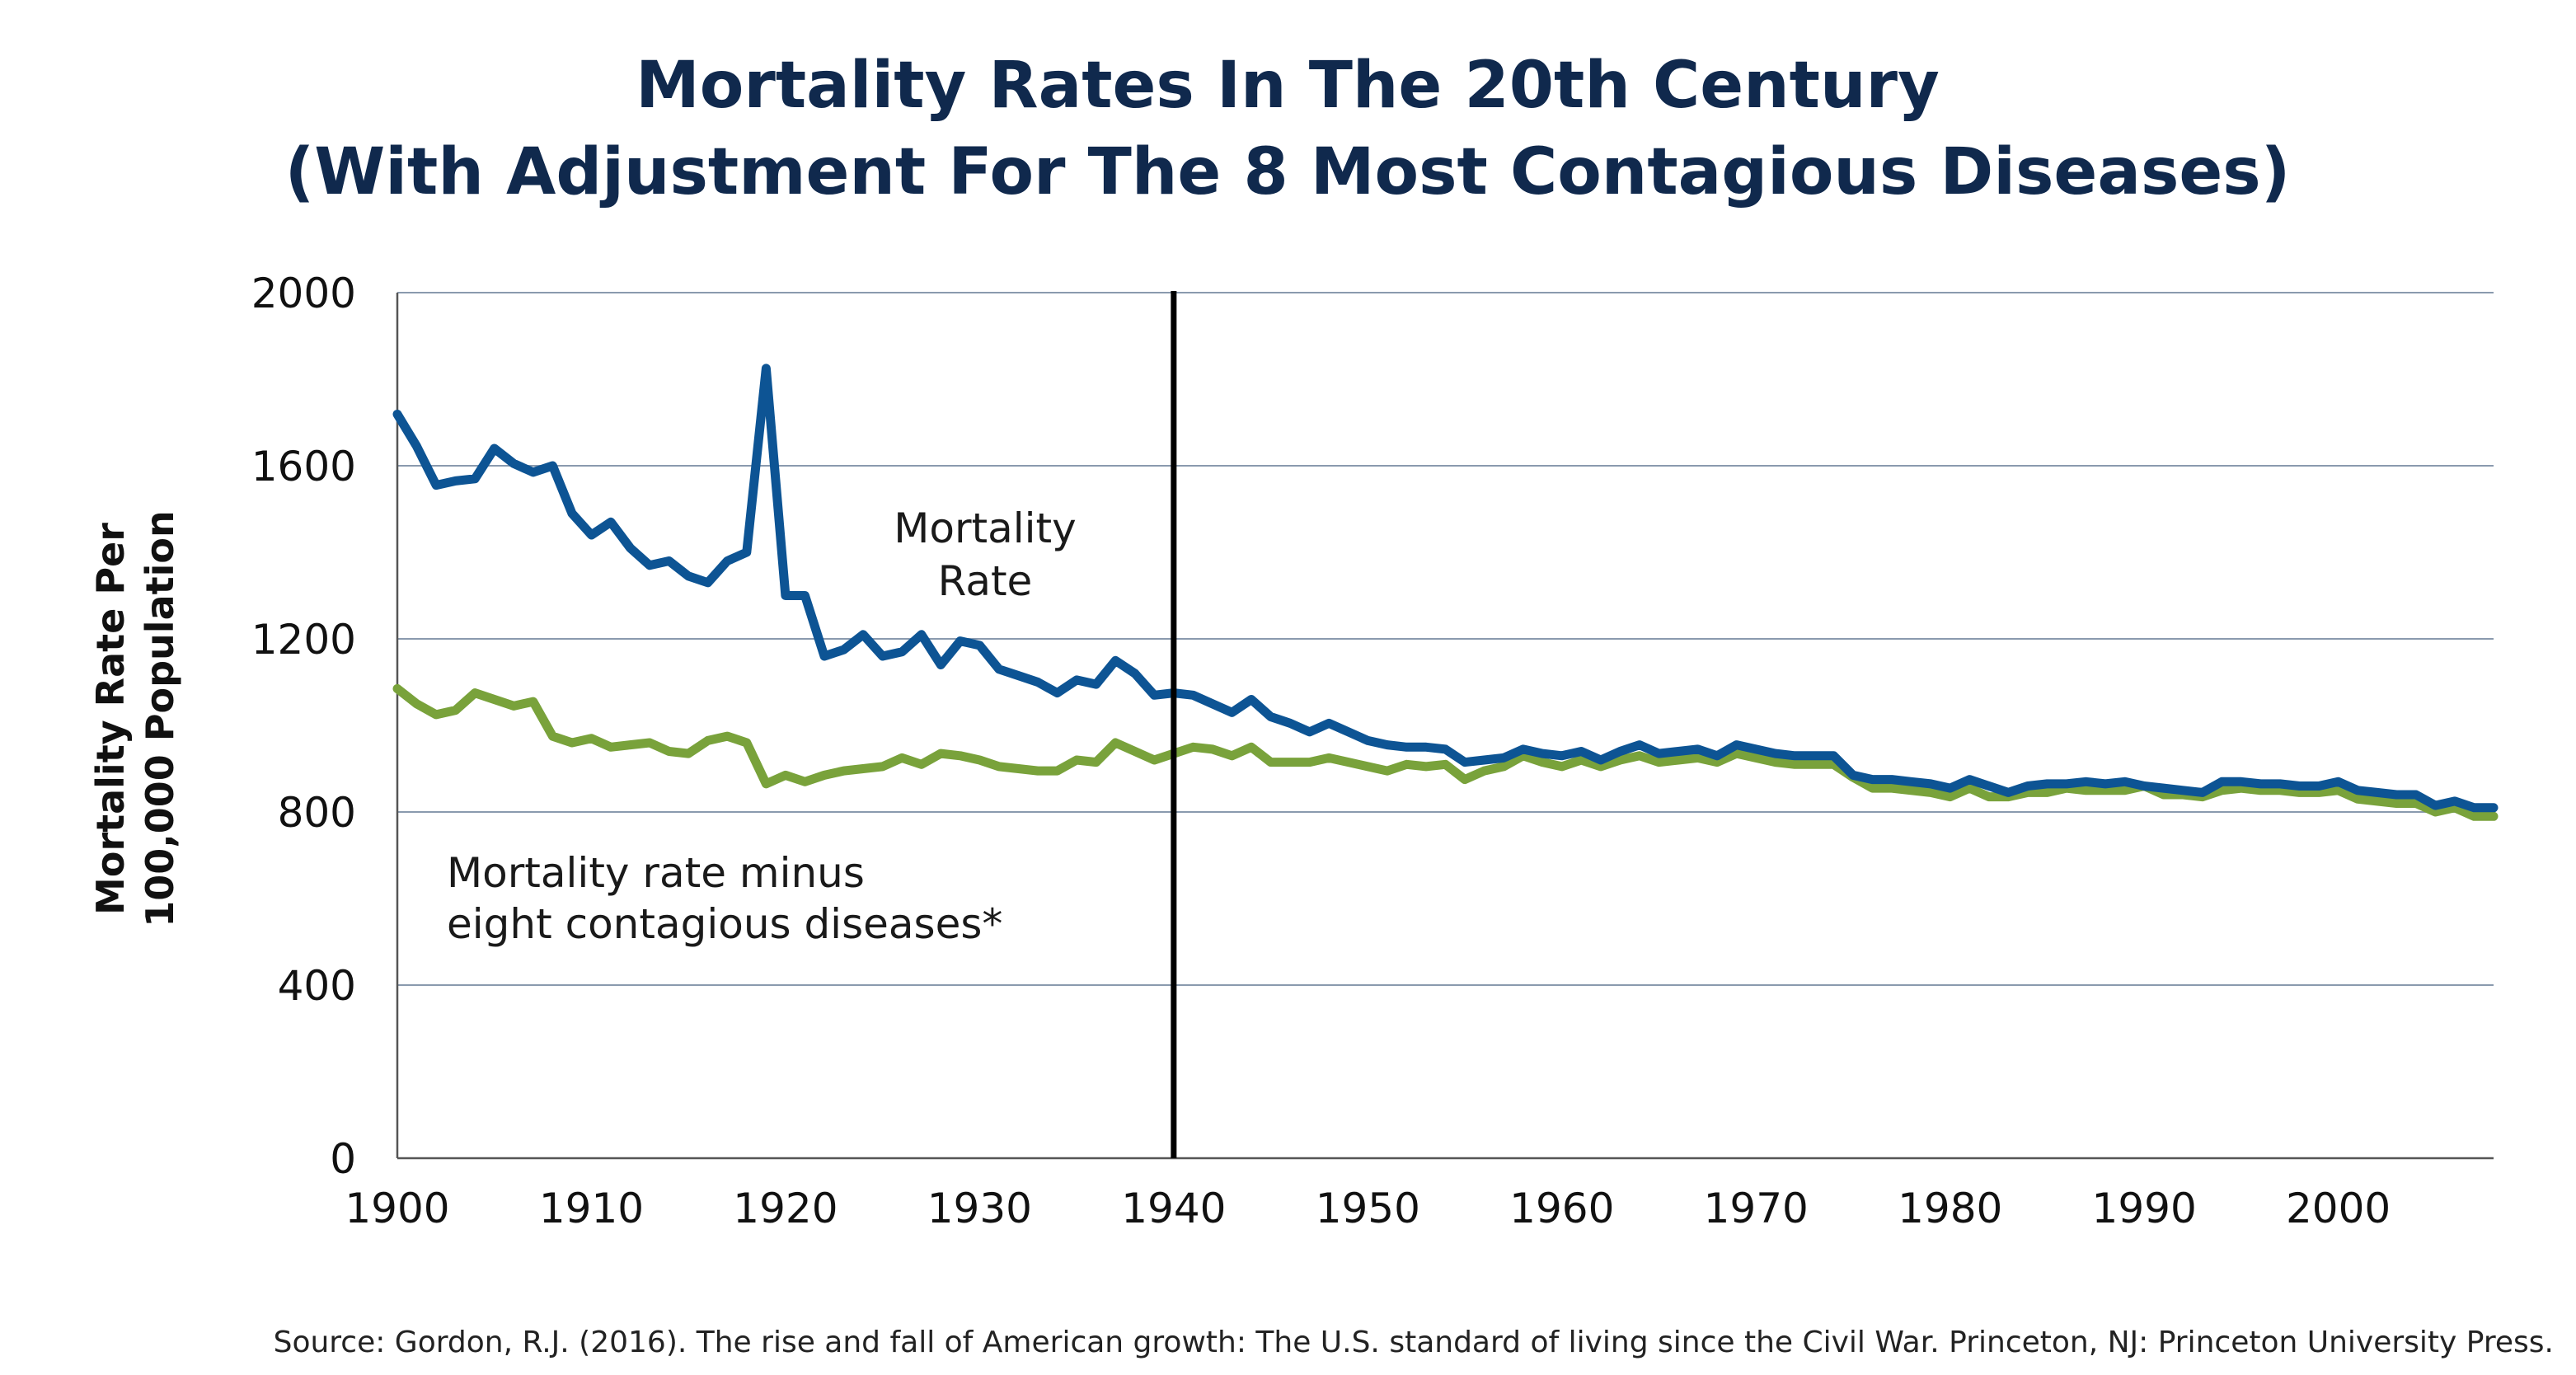  I want to click on y-tick-label-0: 0, so click(343, 1159).